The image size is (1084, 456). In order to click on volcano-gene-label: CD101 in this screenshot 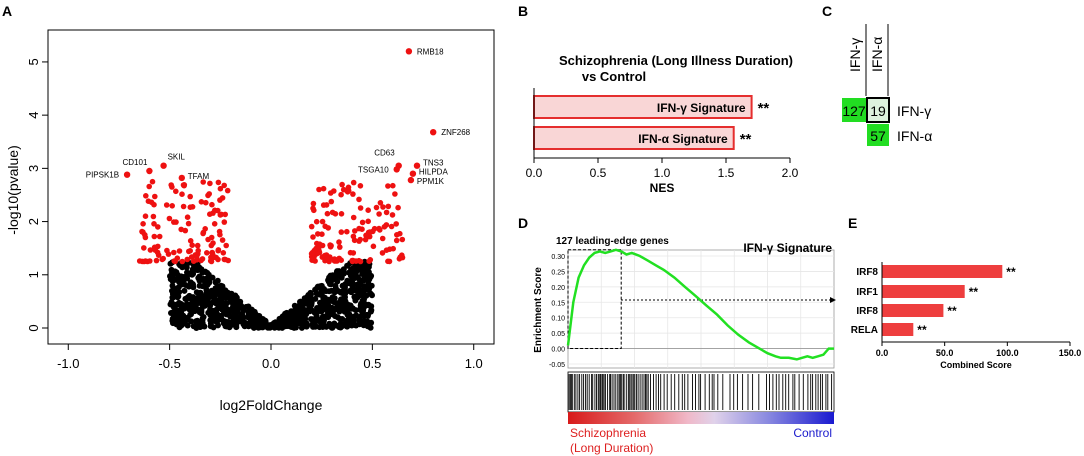, I will do `click(134, 162)`.